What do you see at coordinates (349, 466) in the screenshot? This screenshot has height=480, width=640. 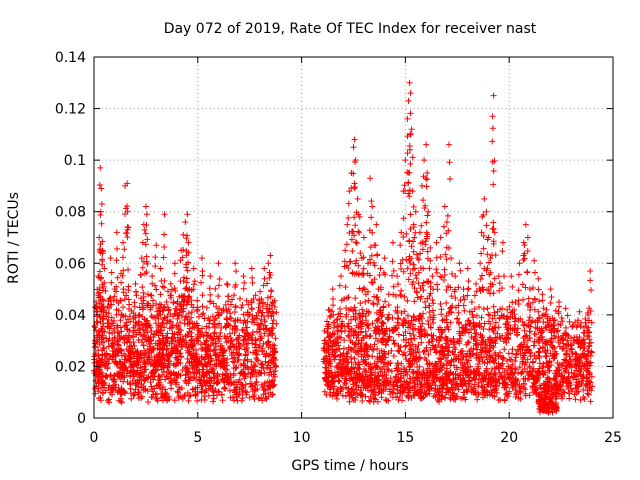 I see `x-axis-label: GPS time / hours` at bounding box center [349, 466].